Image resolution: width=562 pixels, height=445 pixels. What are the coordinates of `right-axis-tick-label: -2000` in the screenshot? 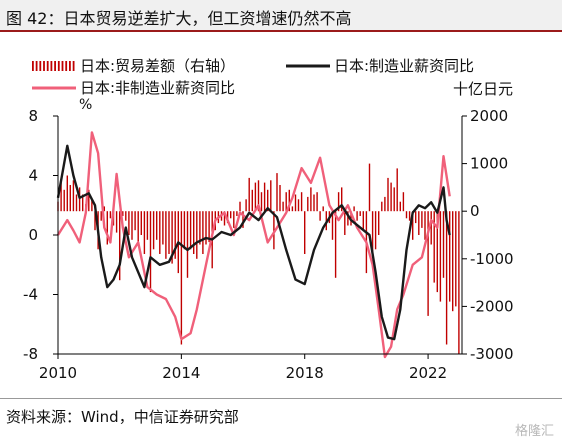 It's located at (492, 306).